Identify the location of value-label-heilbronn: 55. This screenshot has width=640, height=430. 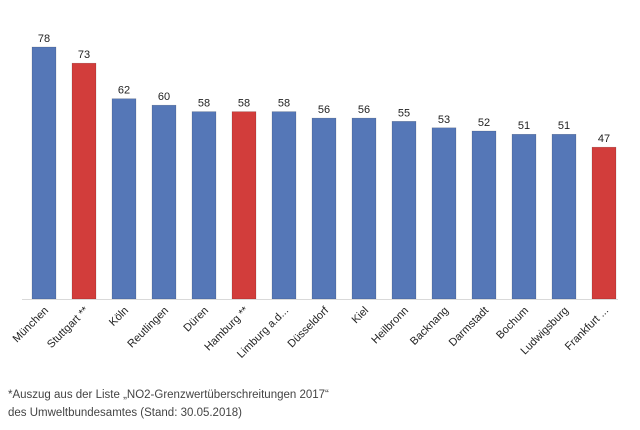
(404, 113).